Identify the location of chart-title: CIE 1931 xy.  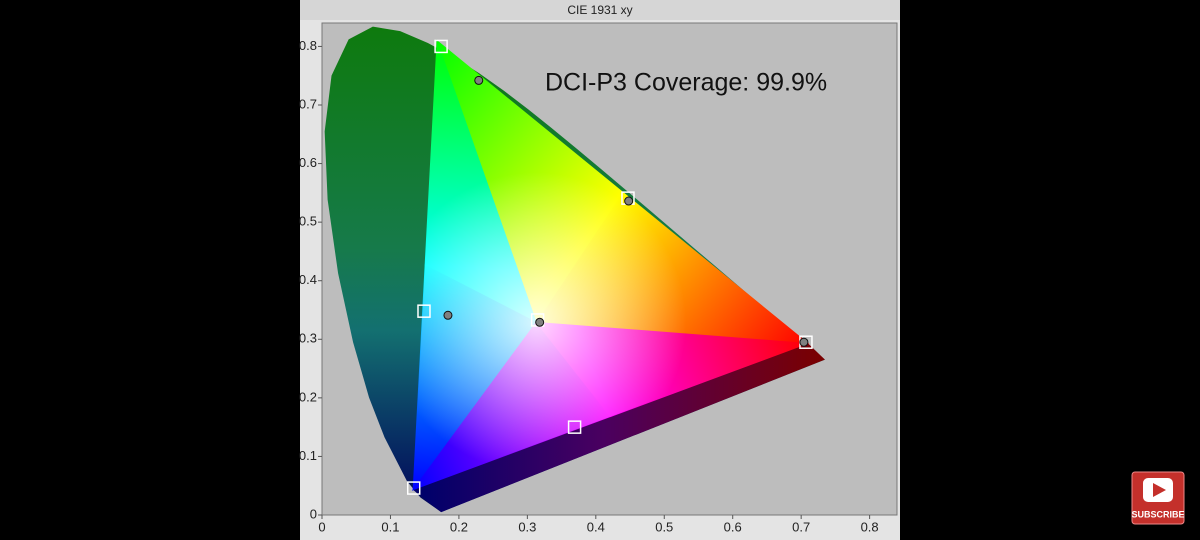
(599, 10).